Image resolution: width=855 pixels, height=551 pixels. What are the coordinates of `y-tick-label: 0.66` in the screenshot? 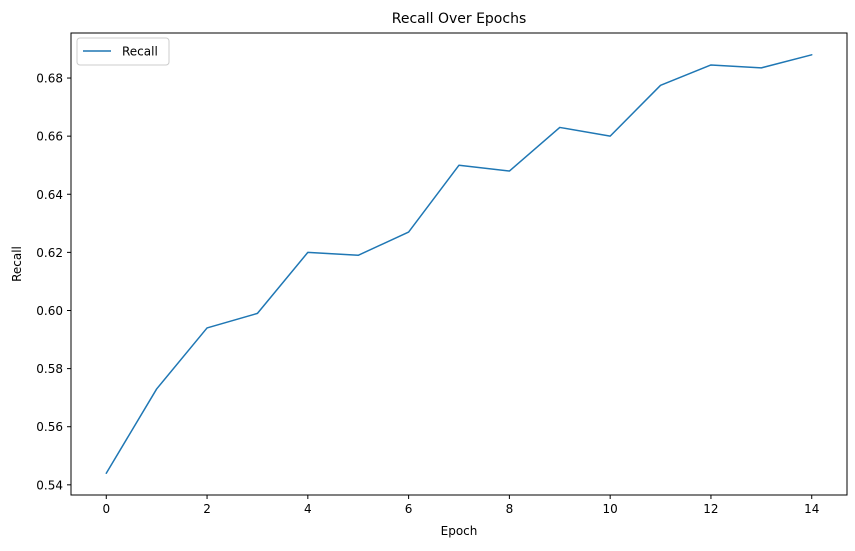 It's located at (49, 137).